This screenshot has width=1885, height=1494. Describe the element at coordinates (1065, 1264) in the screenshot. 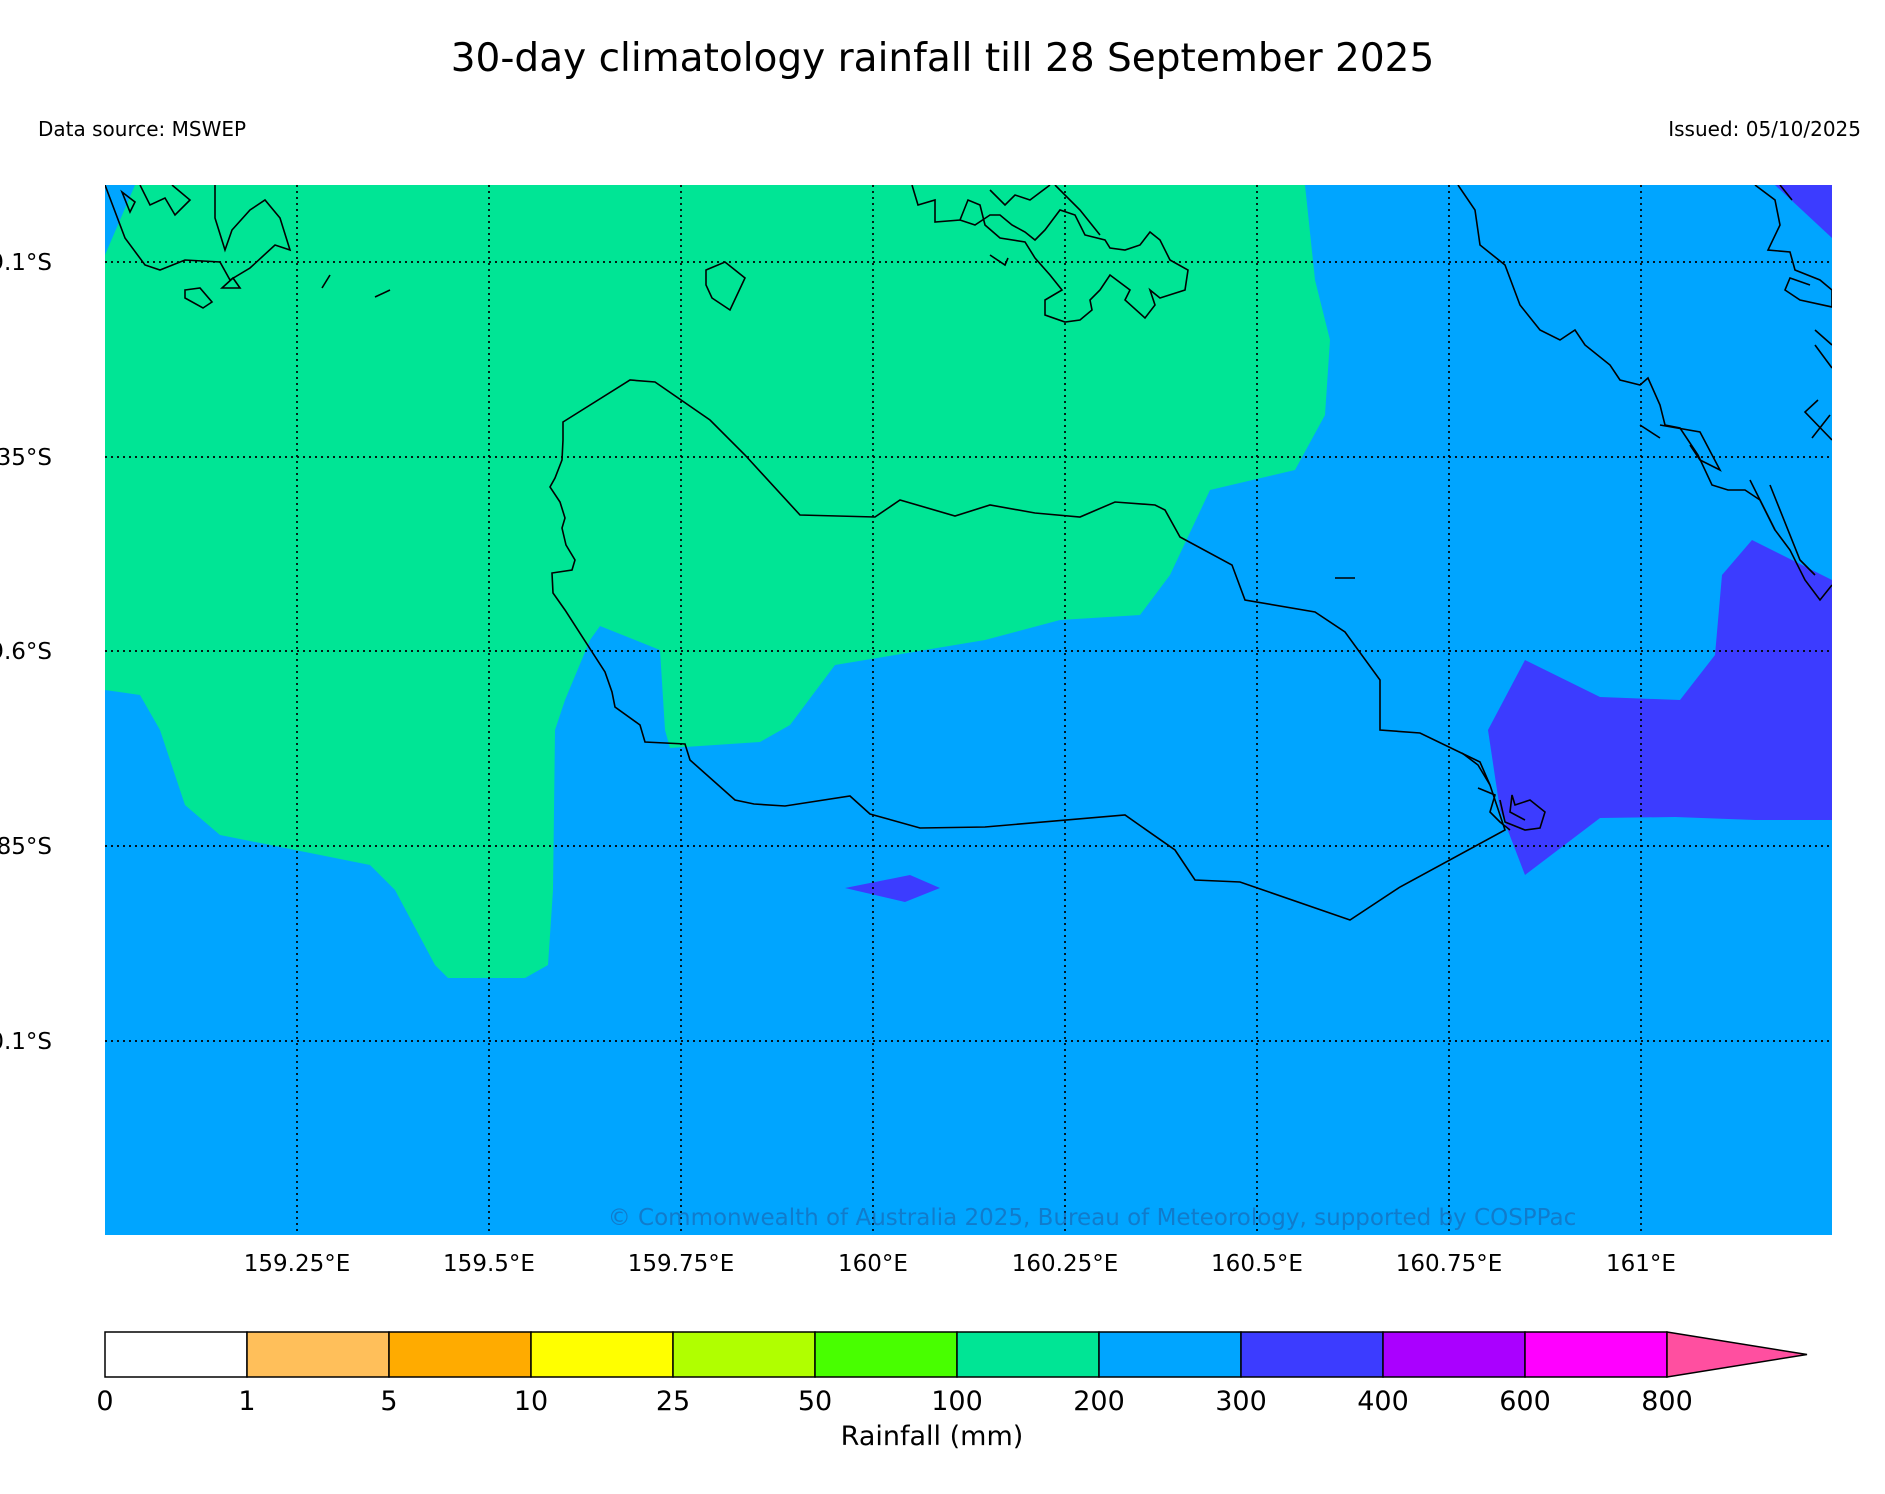

I see `lon-label-160.25: 160.25°E` at that location.